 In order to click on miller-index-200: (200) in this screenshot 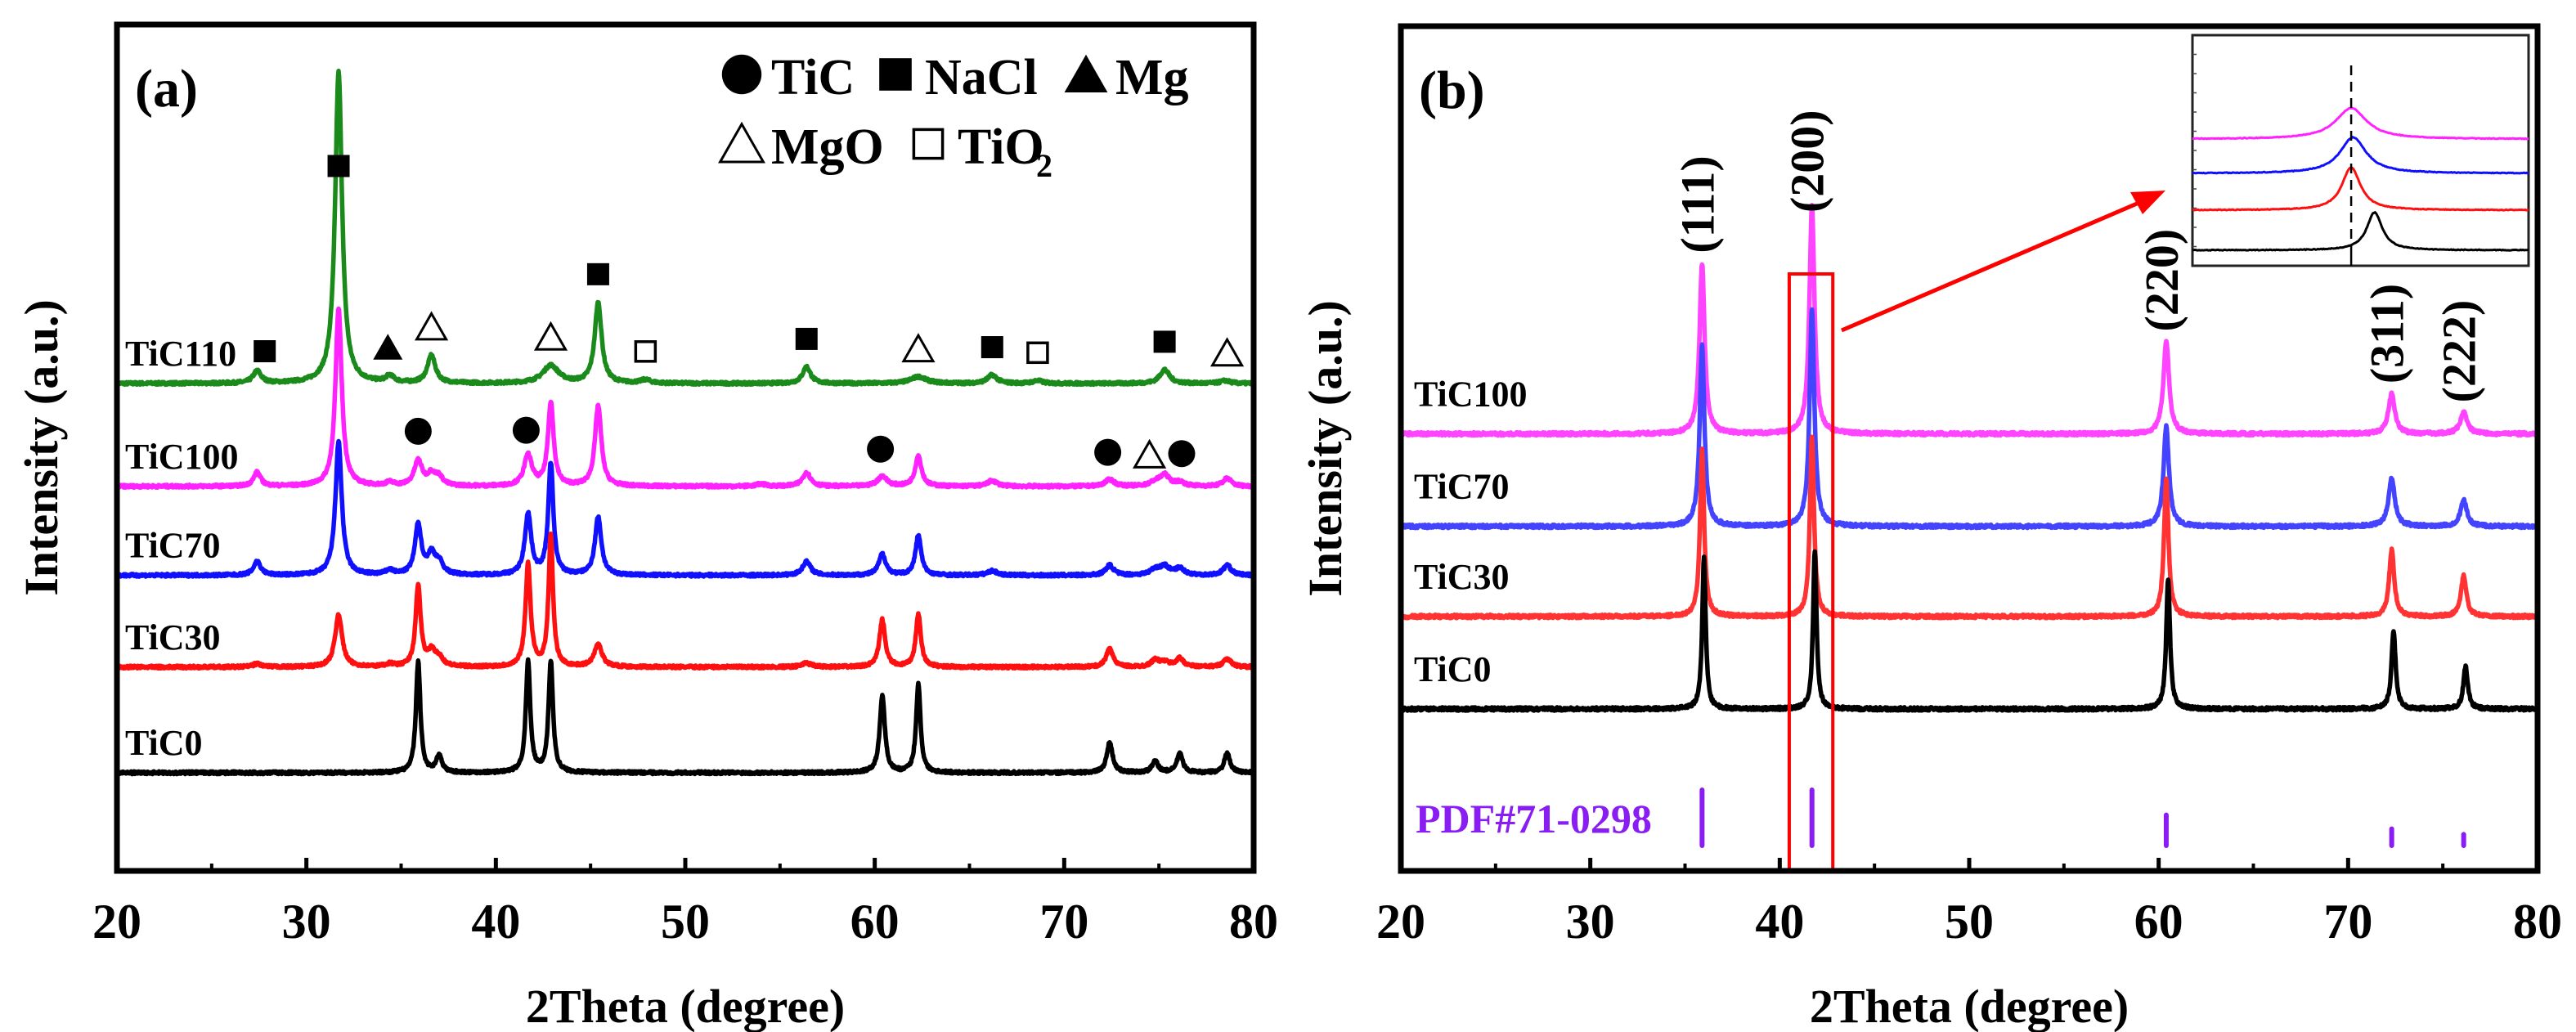, I will do `click(1807, 161)`.